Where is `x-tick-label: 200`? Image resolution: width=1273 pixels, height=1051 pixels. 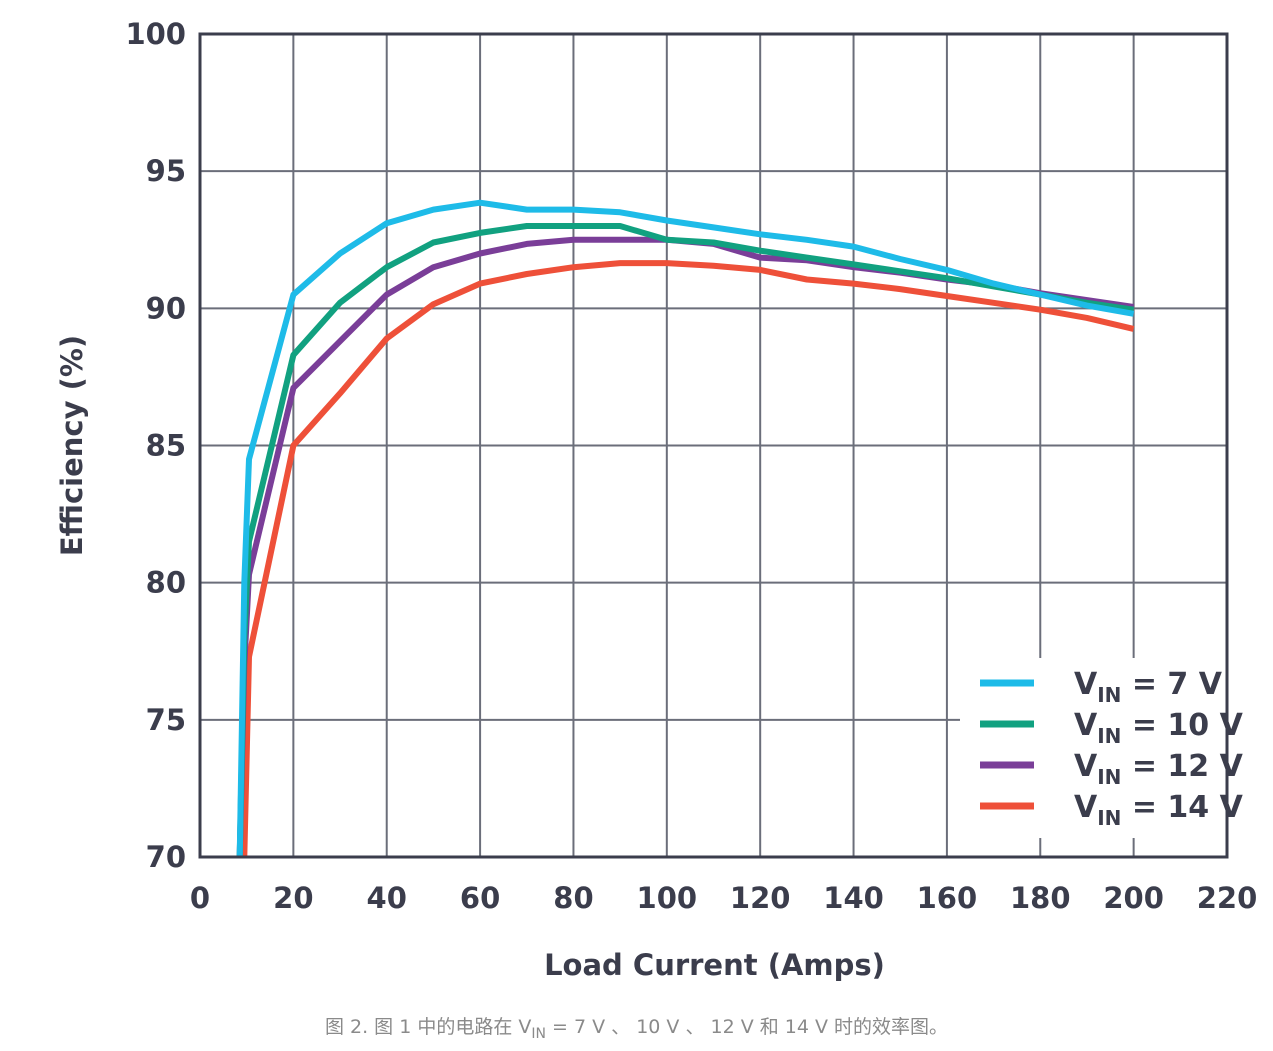 x-tick-label: 200 is located at coordinates (1133, 898).